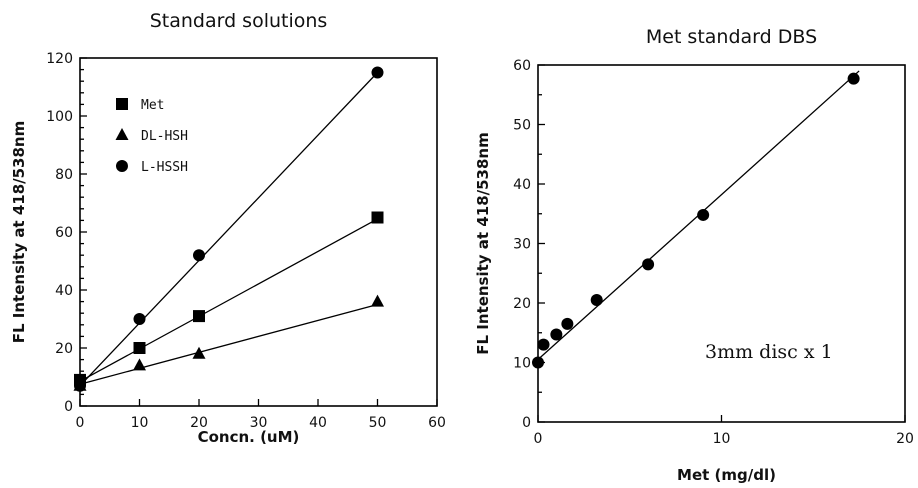  I want to click on legend-marker-l-hssh, so click(122, 166).